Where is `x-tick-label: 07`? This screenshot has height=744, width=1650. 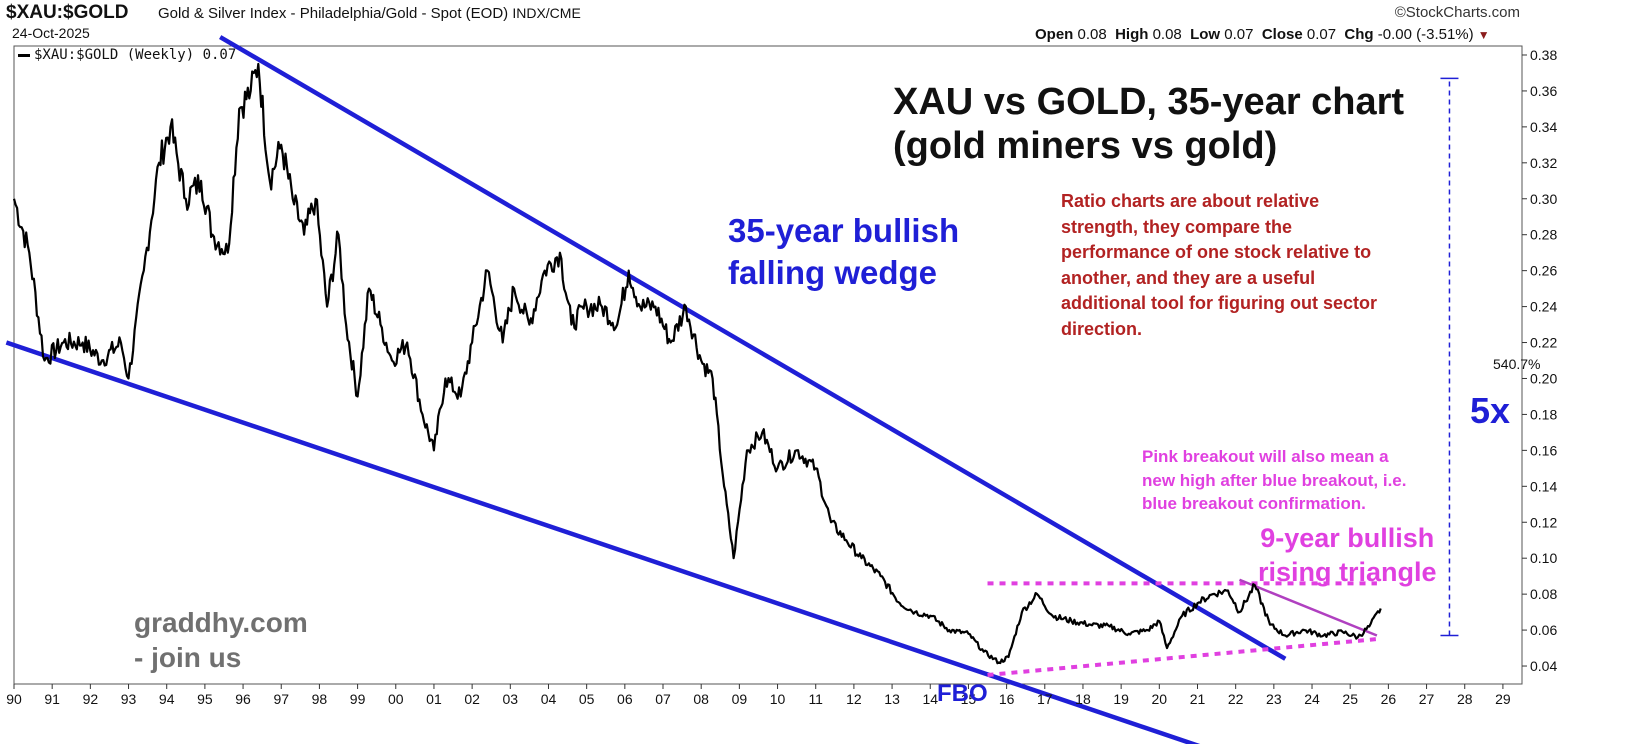 x-tick-label: 07 is located at coordinates (663, 699).